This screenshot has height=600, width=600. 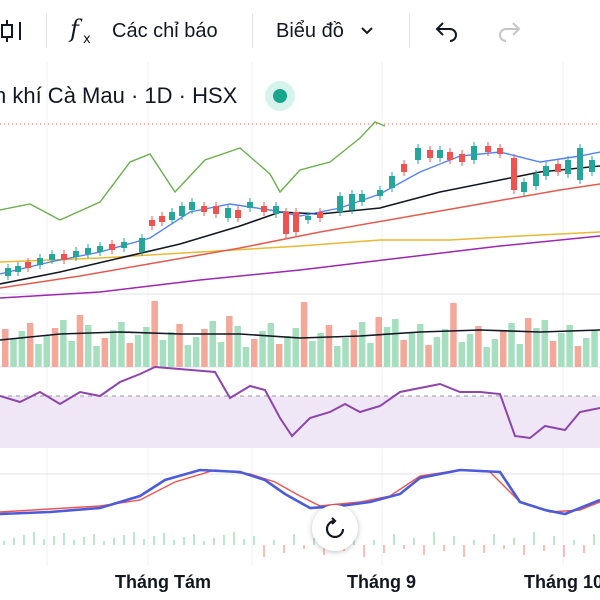 I want to click on candlestick-icon, so click(x=14, y=31).